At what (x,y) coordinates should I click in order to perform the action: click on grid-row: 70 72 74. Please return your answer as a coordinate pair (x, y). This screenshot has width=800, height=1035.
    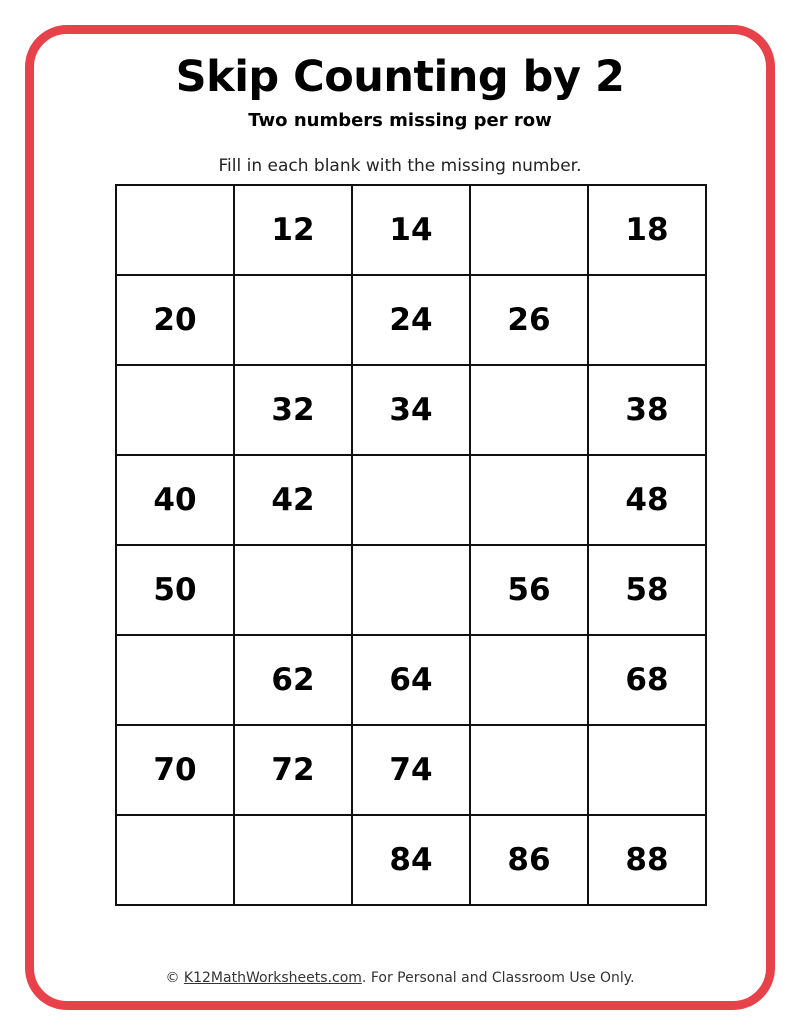
    Looking at the image, I should click on (411, 770).